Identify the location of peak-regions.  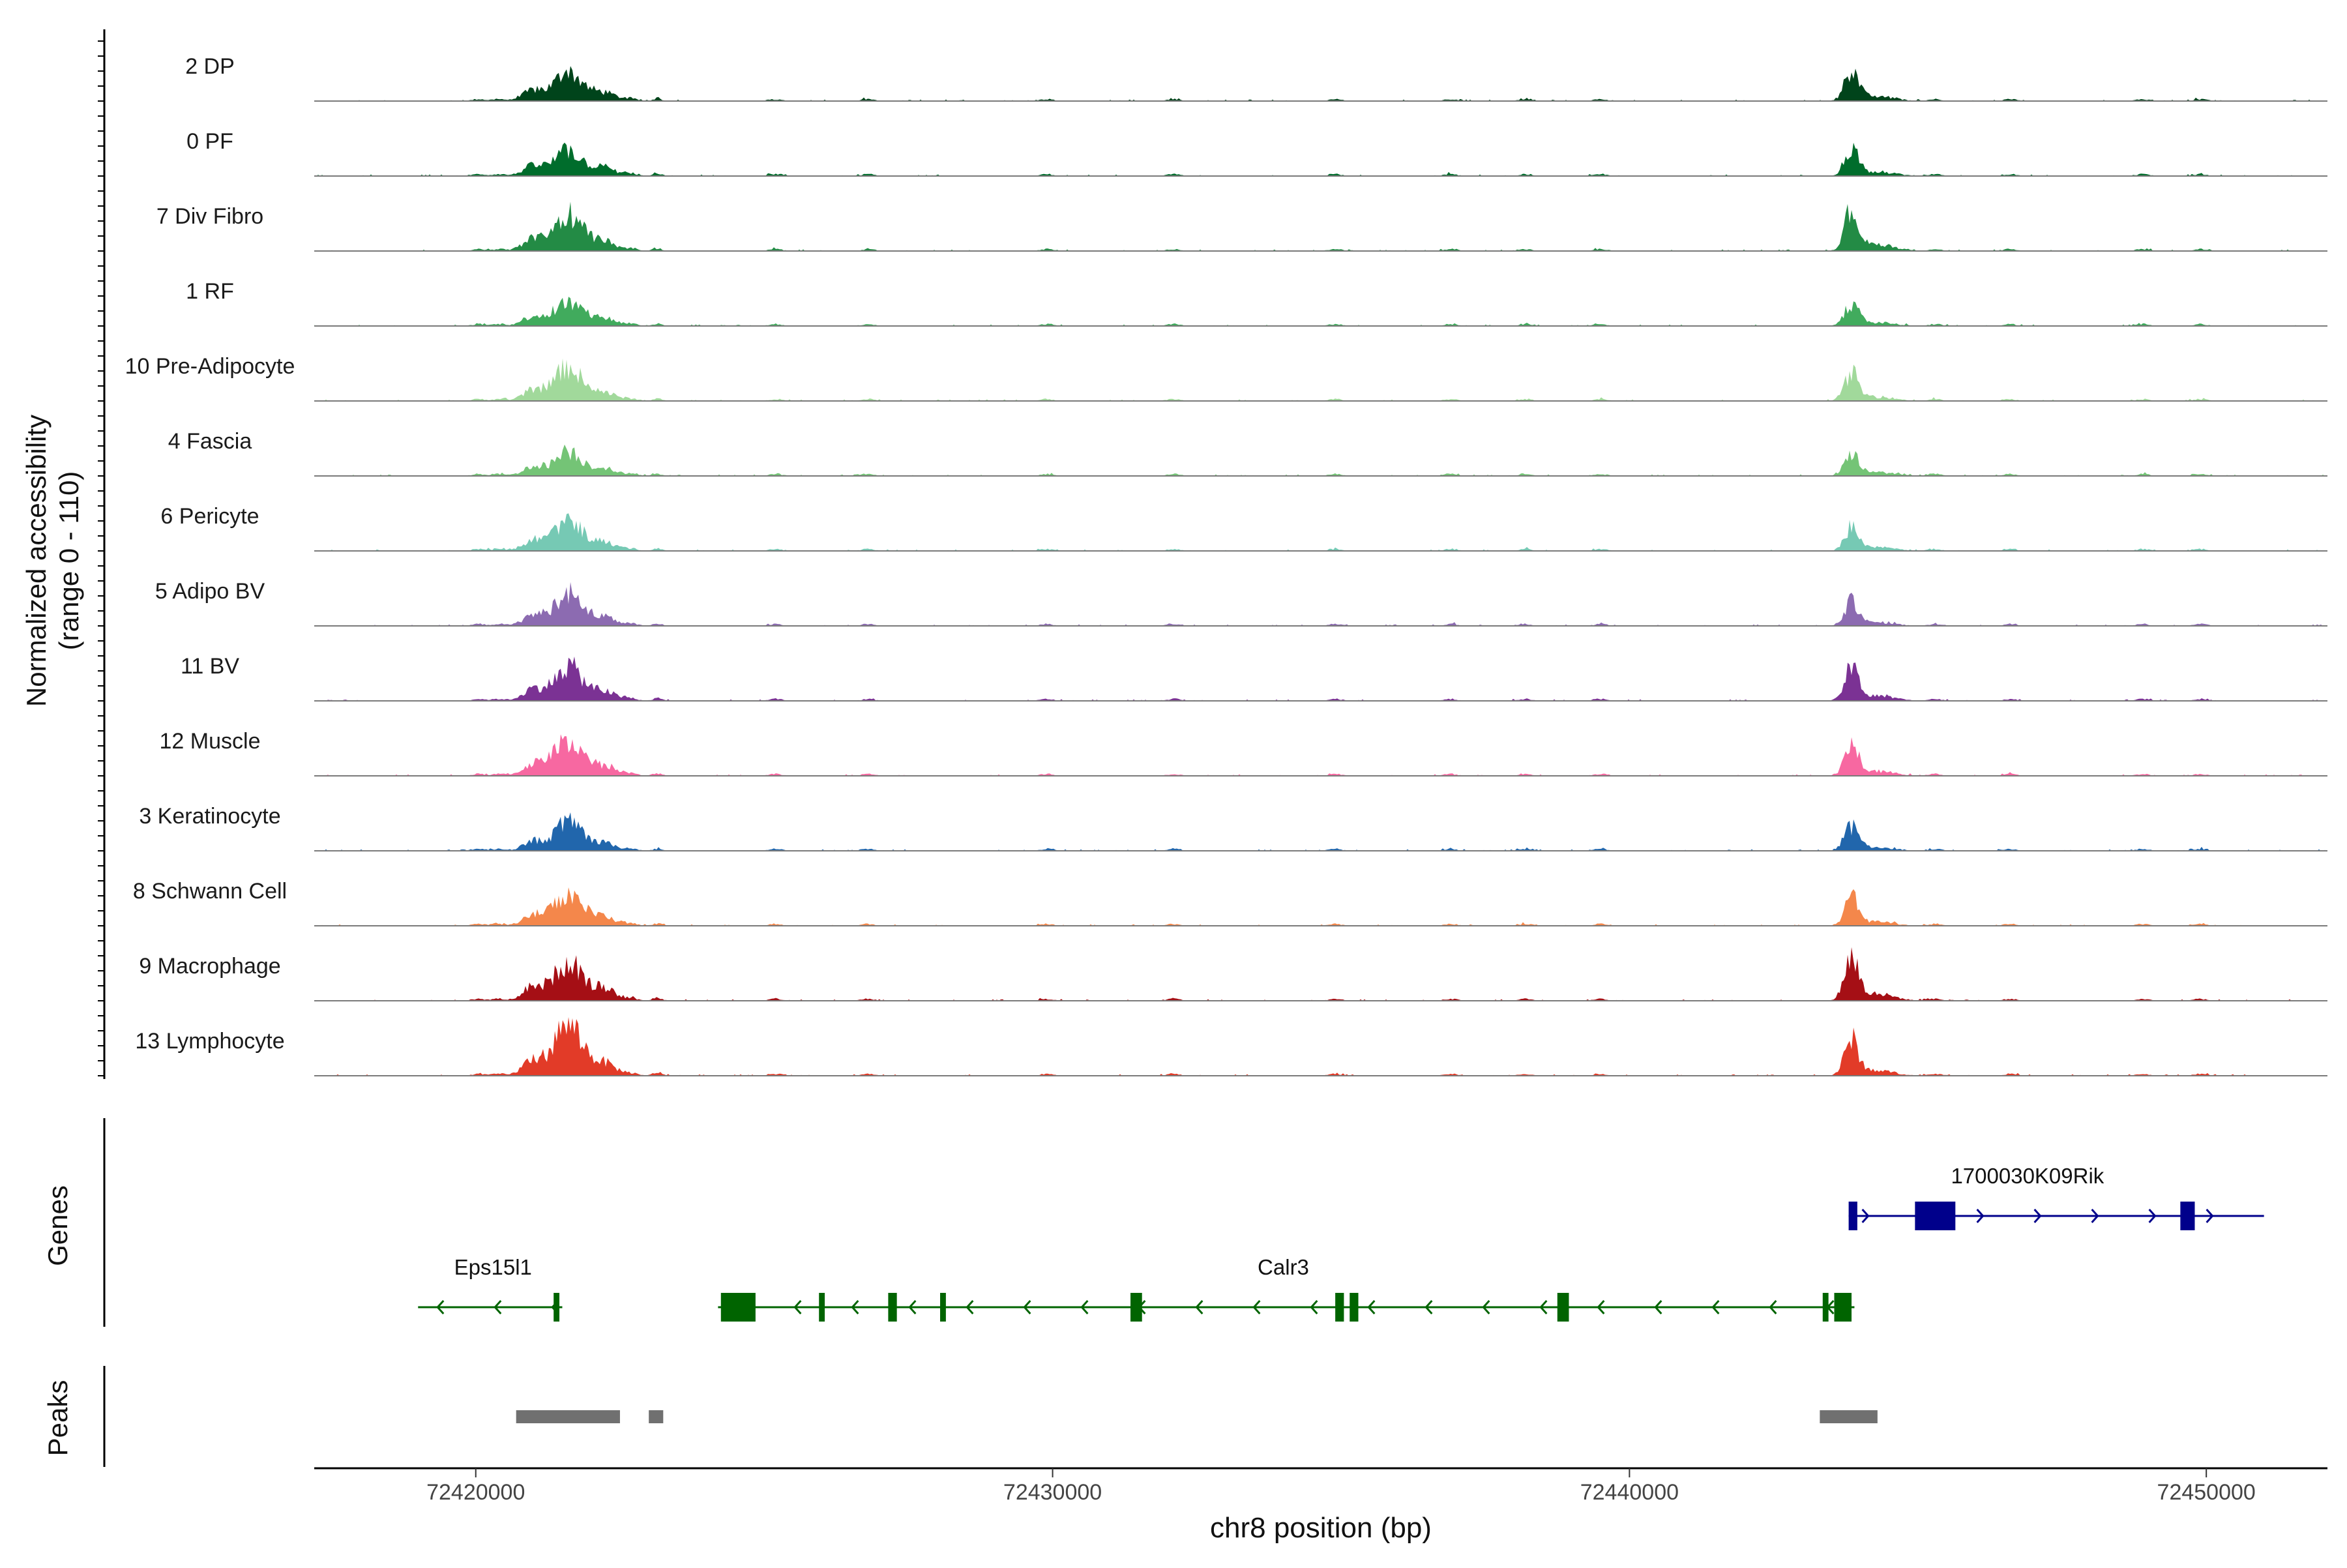
(1197, 1417).